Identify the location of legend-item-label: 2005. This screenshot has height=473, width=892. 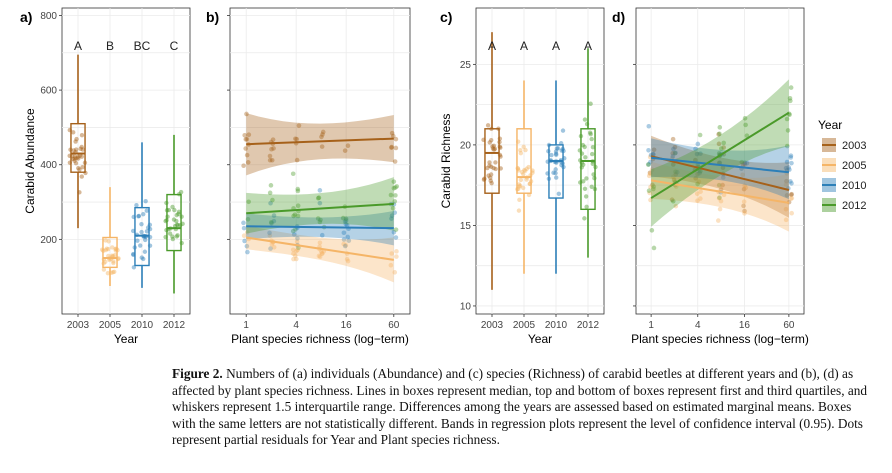
(854, 166).